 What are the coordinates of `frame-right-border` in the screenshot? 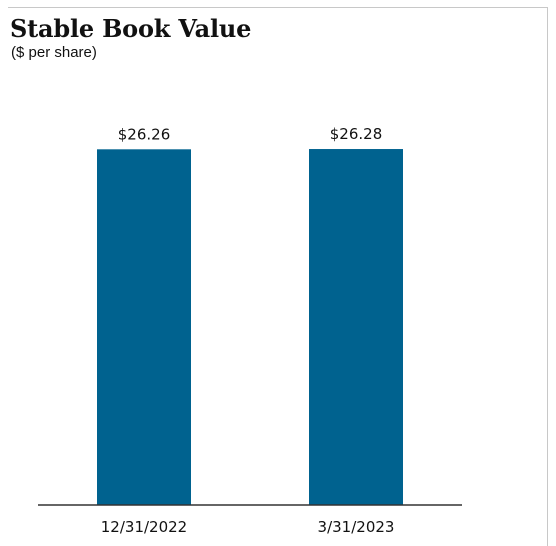 It's located at (547, 276).